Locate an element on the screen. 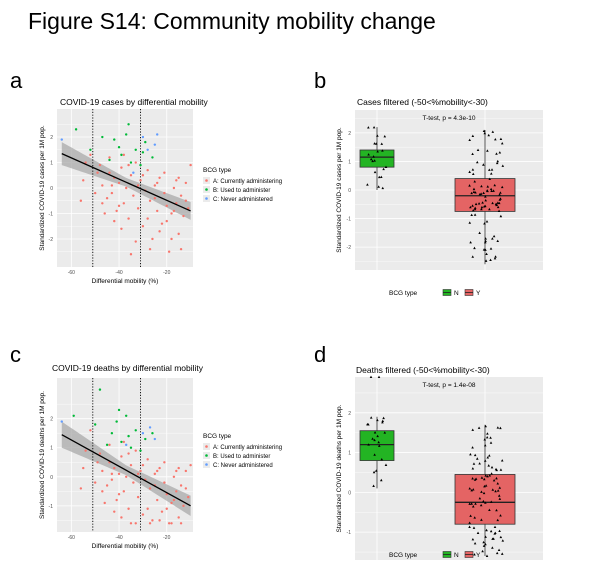  y-tick-label: -2 is located at coordinates (349, 248).